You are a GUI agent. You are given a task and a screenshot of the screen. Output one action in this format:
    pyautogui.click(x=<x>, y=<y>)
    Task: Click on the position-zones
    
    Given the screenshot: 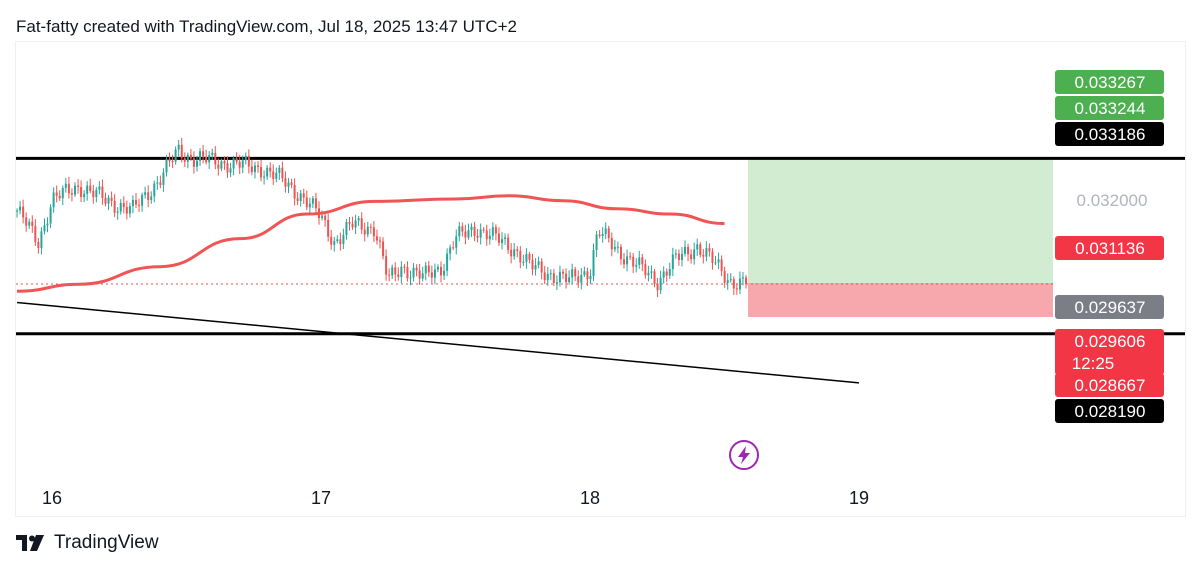 What is the action you would take?
    pyautogui.click(x=900, y=237)
    